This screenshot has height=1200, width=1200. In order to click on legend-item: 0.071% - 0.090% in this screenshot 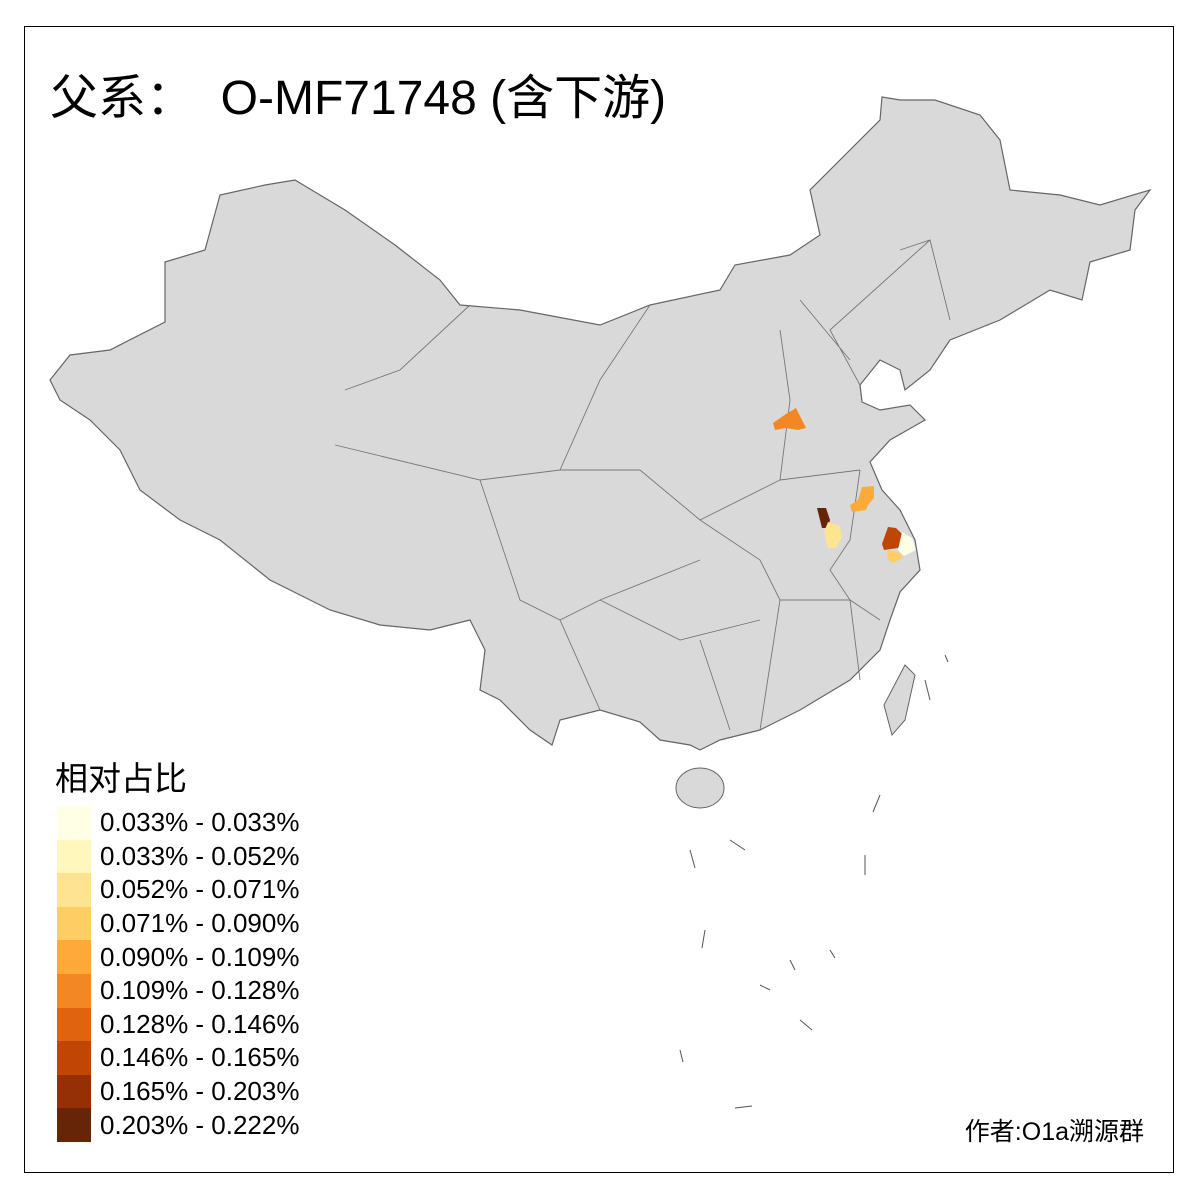, I will do `click(178, 923)`.